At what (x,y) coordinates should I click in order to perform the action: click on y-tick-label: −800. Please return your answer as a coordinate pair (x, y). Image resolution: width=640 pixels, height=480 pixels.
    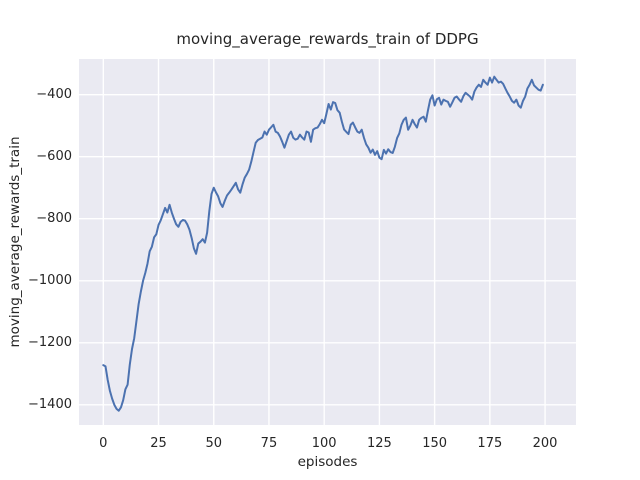
    Looking at the image, I should click on (54, 218).